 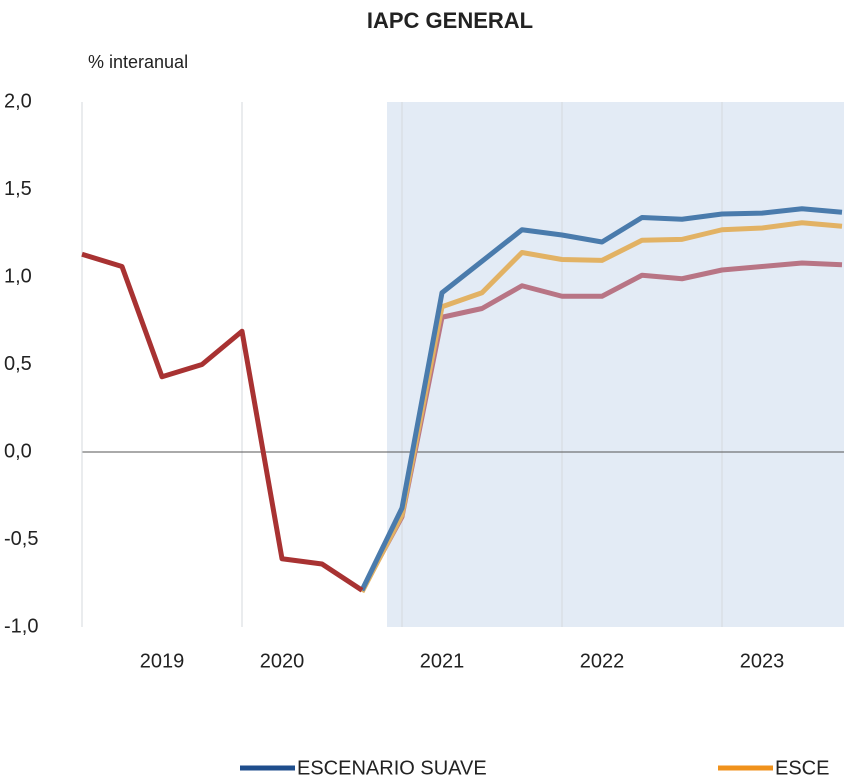 What do you see at coordinates (21, 626) in the screenshot?
I see `y-tick-label: -1,0` at bounding box center [21, 626].